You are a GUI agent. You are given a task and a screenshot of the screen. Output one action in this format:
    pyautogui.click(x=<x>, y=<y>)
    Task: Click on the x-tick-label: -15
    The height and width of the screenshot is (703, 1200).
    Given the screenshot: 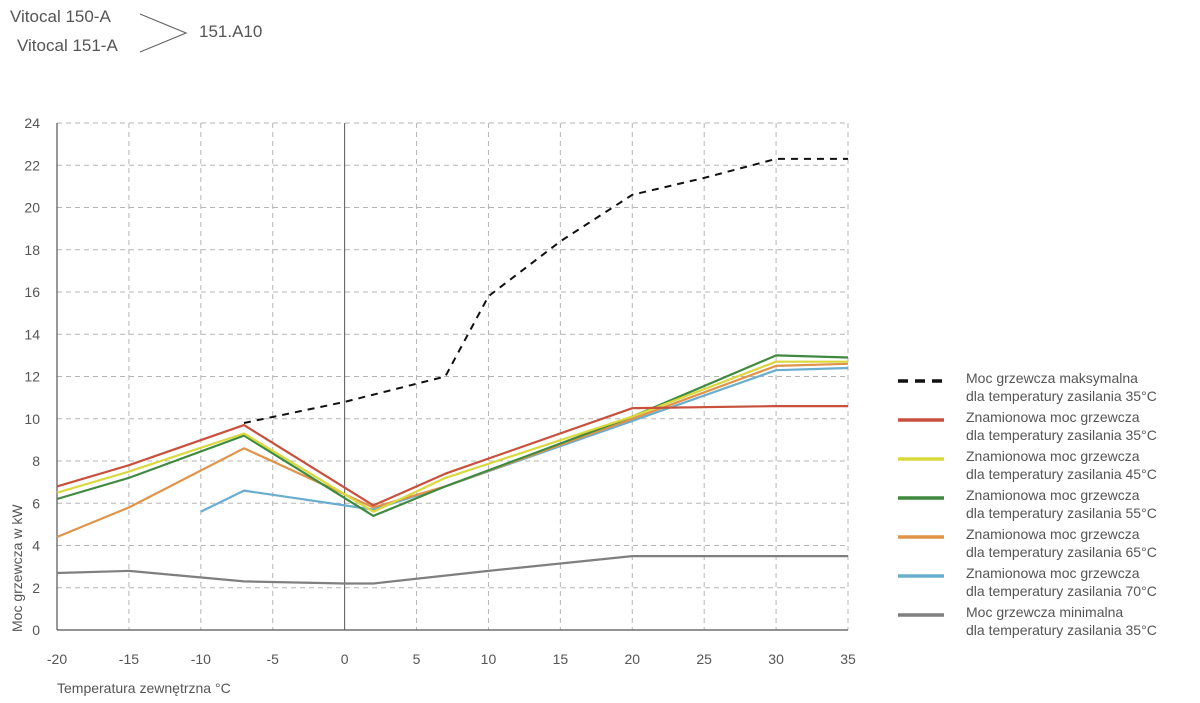 What is the action you would take?
    pyautogui.click(x=129, y=659)
    